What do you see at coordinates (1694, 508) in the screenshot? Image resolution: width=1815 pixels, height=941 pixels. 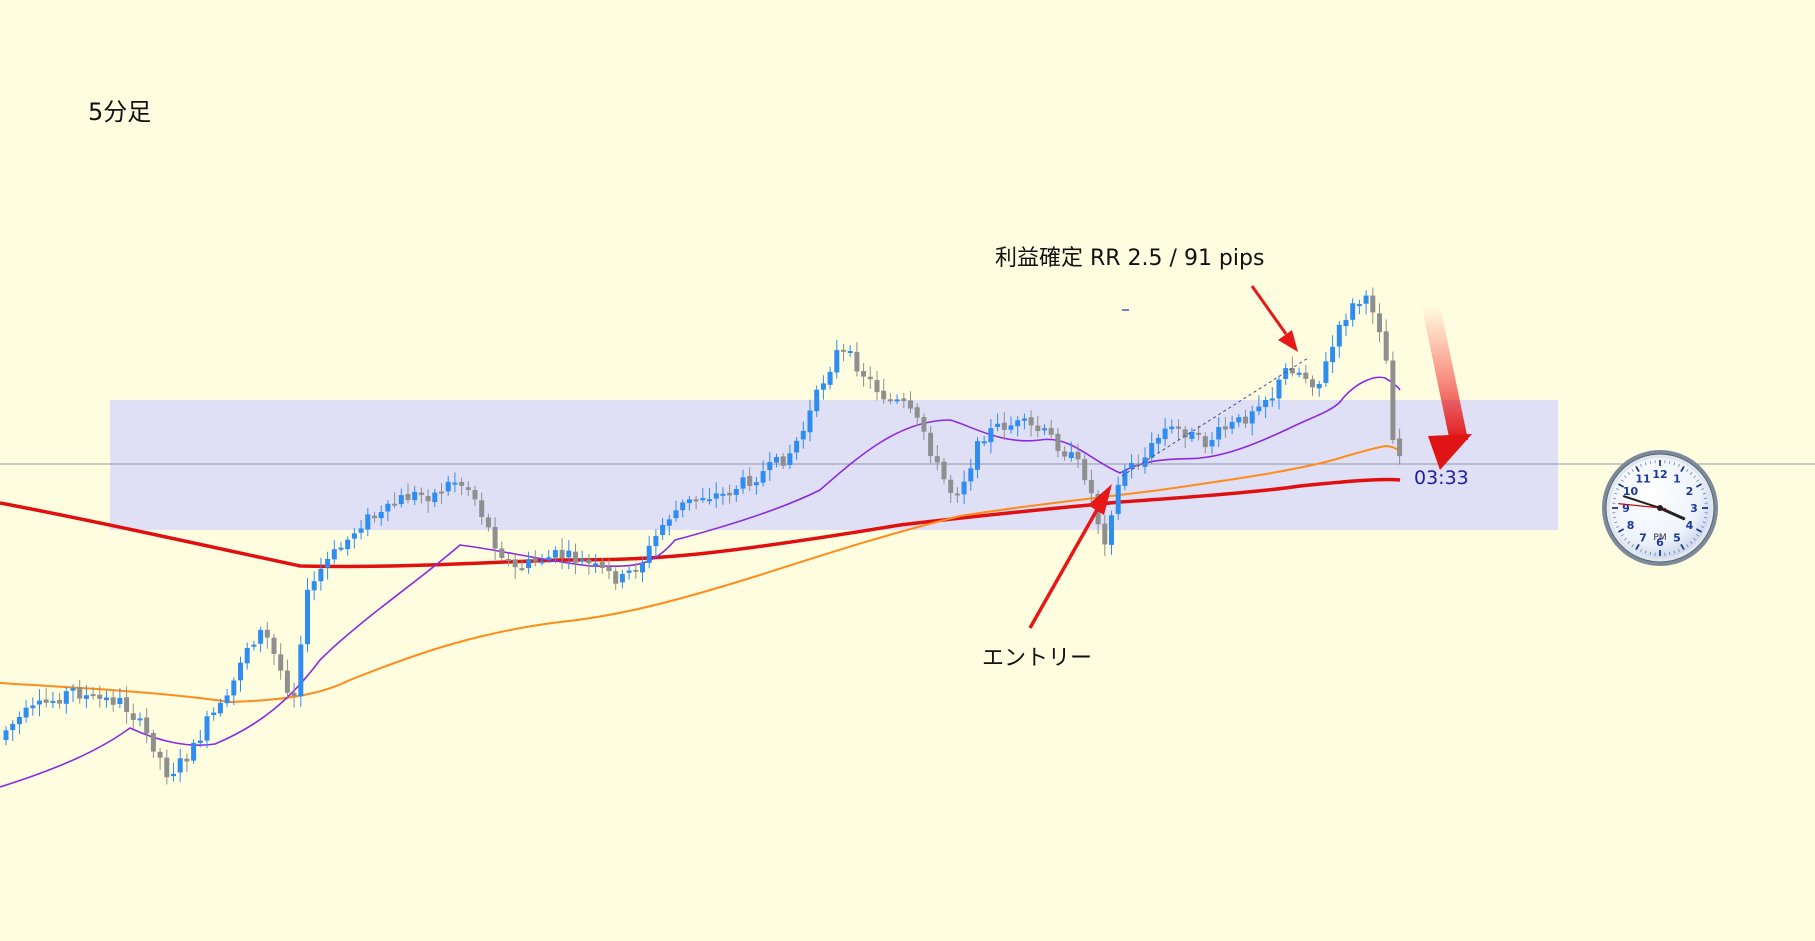 I see `clock-number: 3` at bounding box center [1694, 508].